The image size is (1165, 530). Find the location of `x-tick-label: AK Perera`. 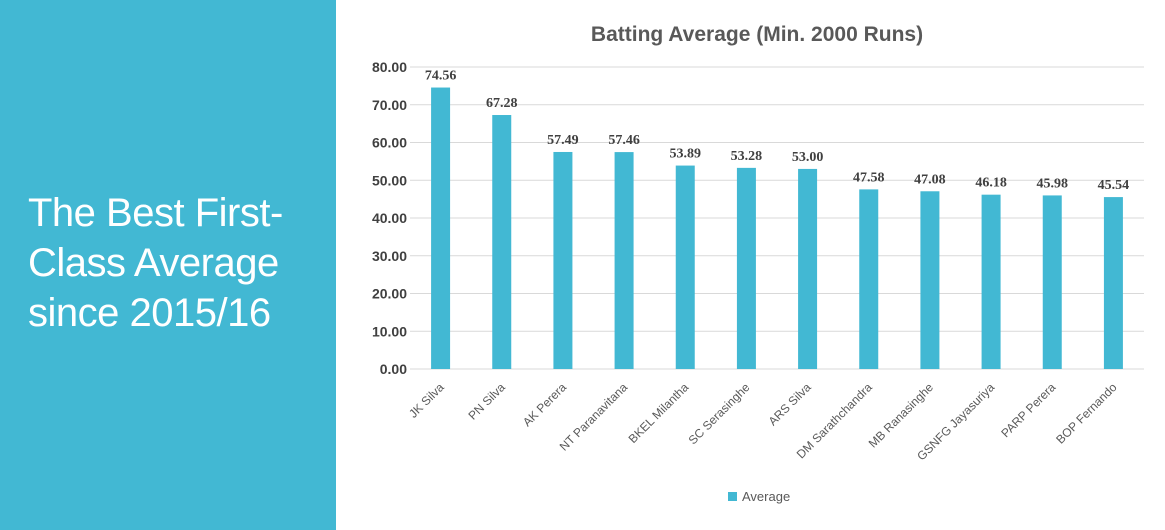

x-tick-label: AK Perera is located at coordinates (544, 404).